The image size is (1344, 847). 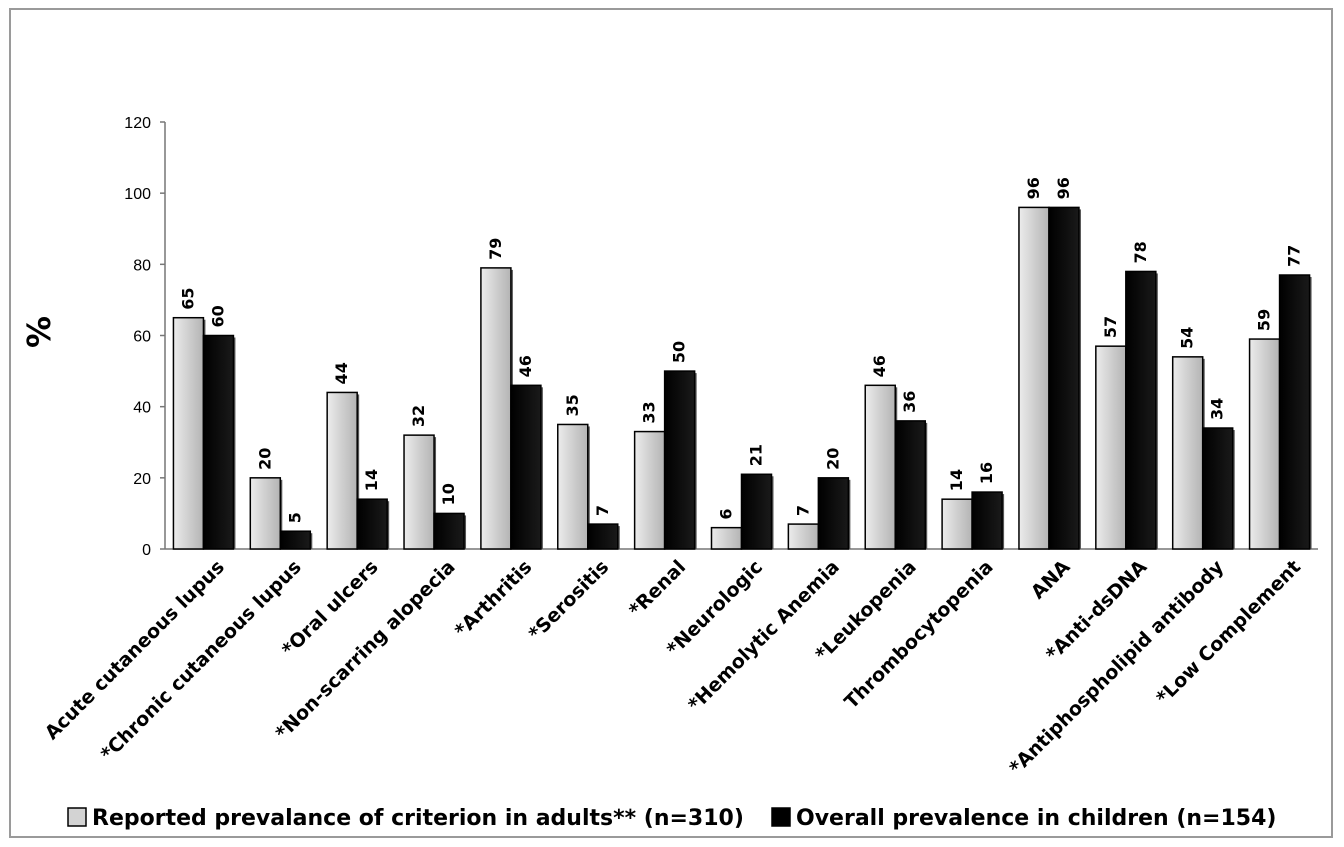 I want to click on category-label: *Low Complement, so click(x=1228, y=632).